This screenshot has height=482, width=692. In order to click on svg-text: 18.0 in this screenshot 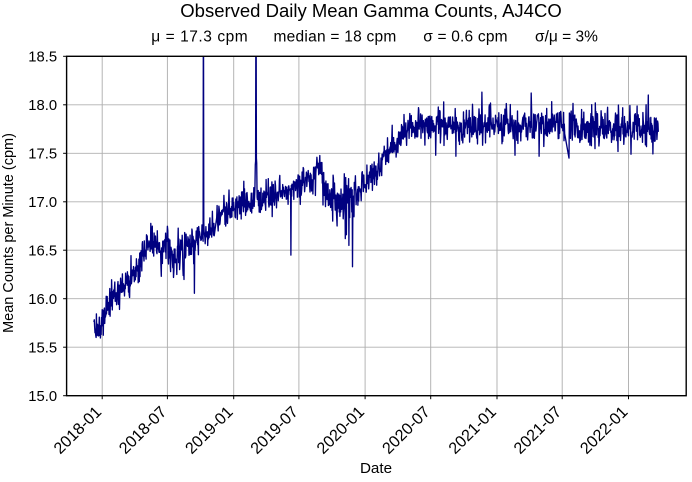, I will do `click(42, 106)`.